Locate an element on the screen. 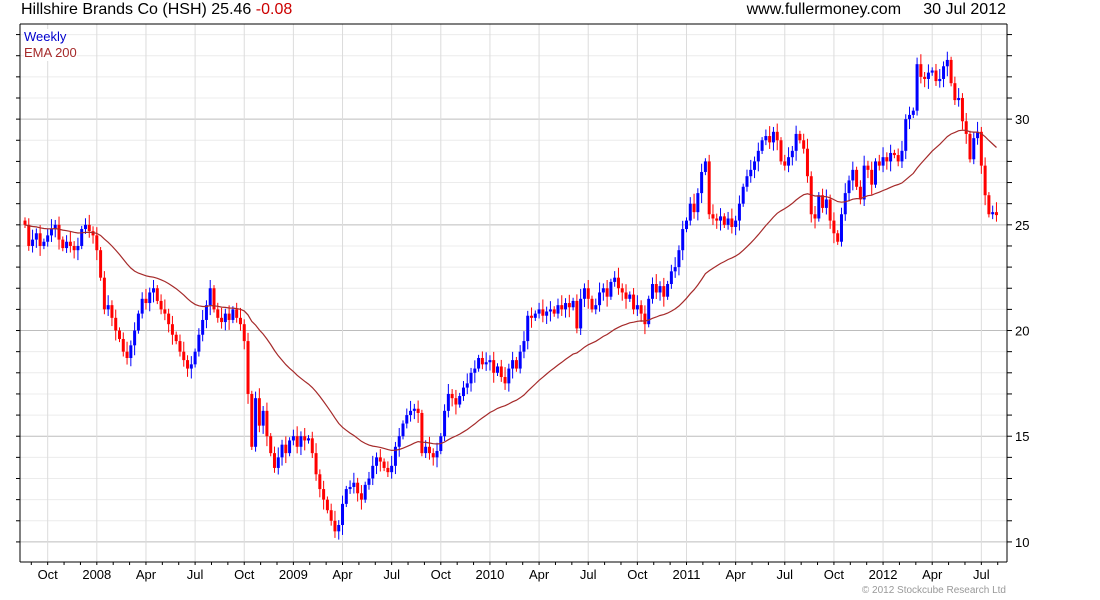  last-price: 25.46 is located at coordinates (231, 9).